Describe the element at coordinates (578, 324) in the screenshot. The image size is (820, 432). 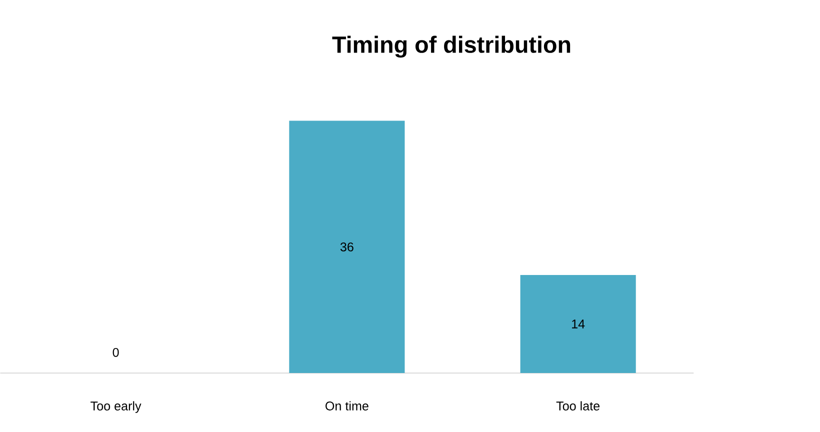
I see `data-label: 14` at that location.